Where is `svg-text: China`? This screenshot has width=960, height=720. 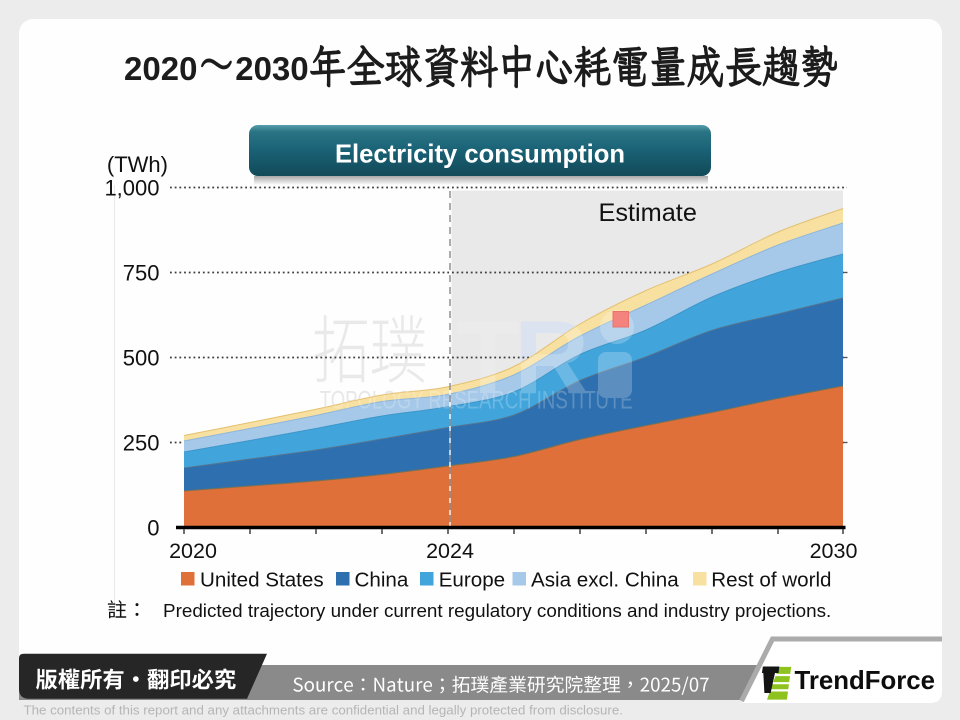 svg-text: China is located at coordinates (382, 579).